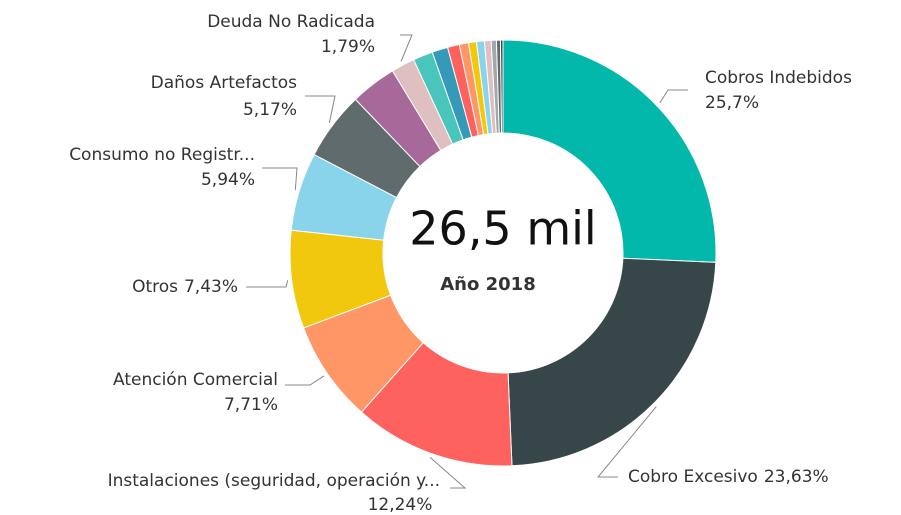 The width and height of the screenshot is (901, 515). Describe the element at coordinates (211, 287) in the screenshot. I see `value-label: 7,43%` at that location.